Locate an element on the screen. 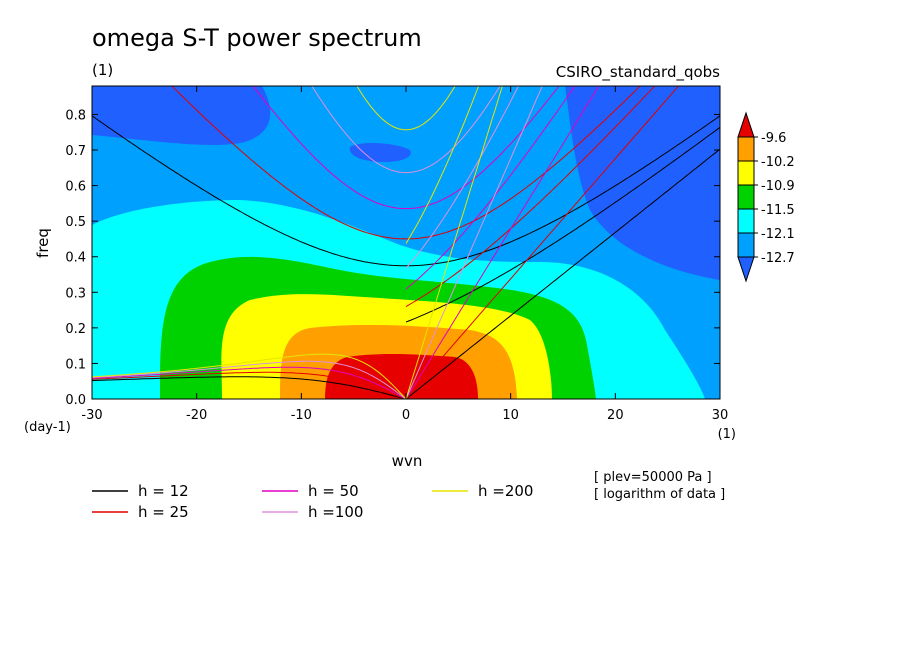 The width and height of the screenshot is (904, 654). colorbar-top-arrow is located at coordinates (746, 124).